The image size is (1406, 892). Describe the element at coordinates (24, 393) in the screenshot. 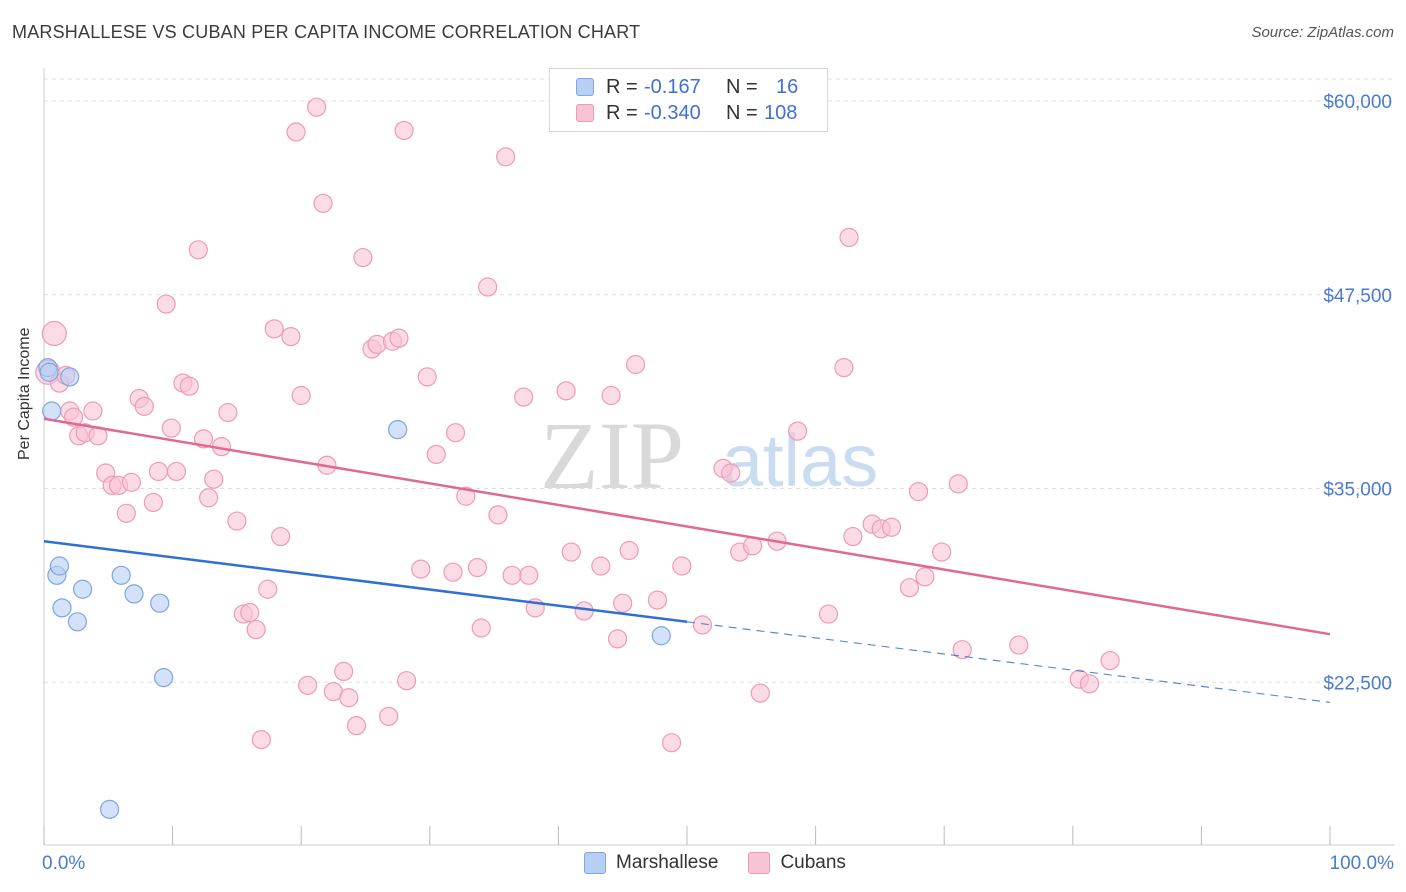

I see `y-axis-label: Per Capita Income` at that location.